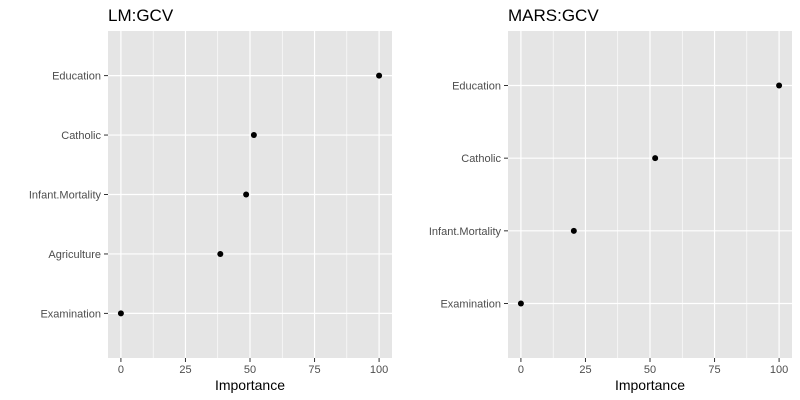 This screenshot has height=400, width=800. What do you see at coordinates (141, 15) in the screenshot?
I see `lm-panel-title: LM:GCV` at bounding box center [141, 15].